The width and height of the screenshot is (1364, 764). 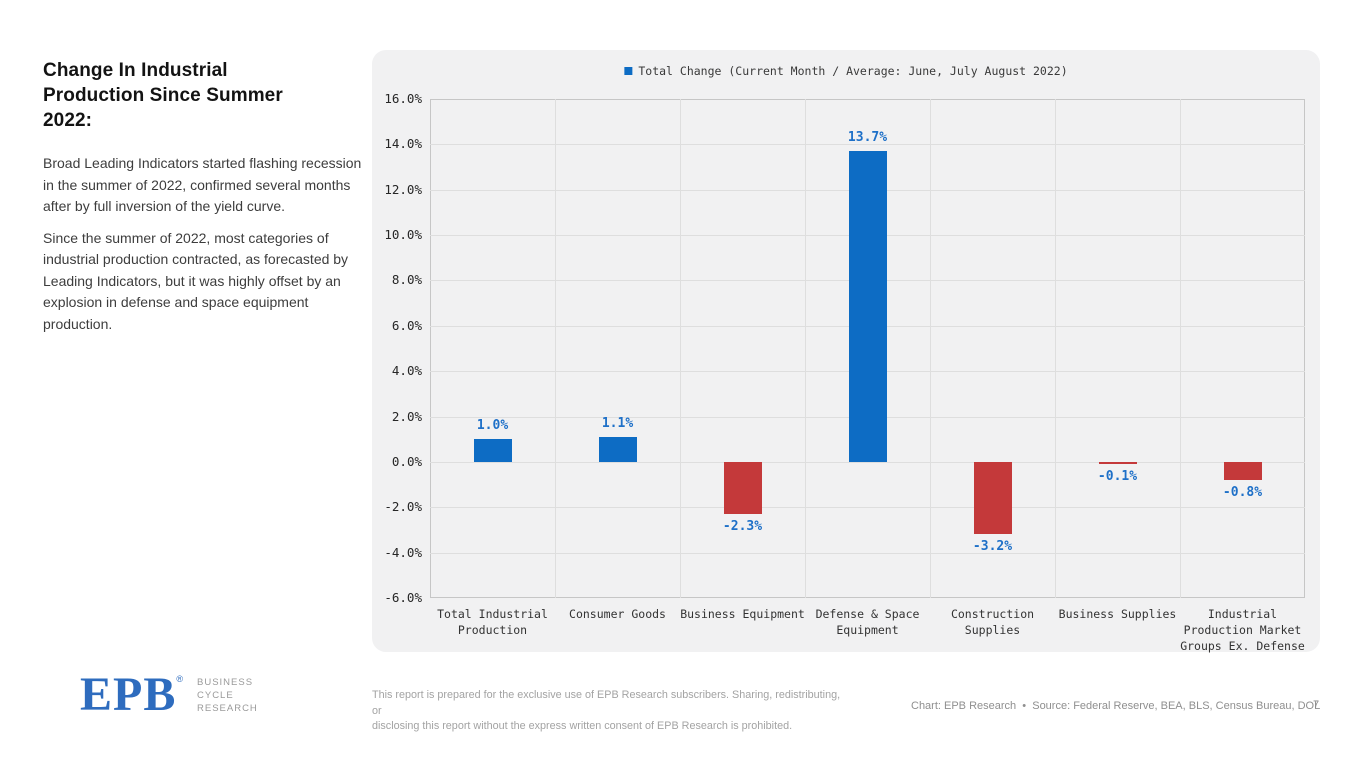 What do you see at coordinates (992, 547) in the screenshot?
I see `bar-value-label: -3.2%` at bounding box center [992, 547].